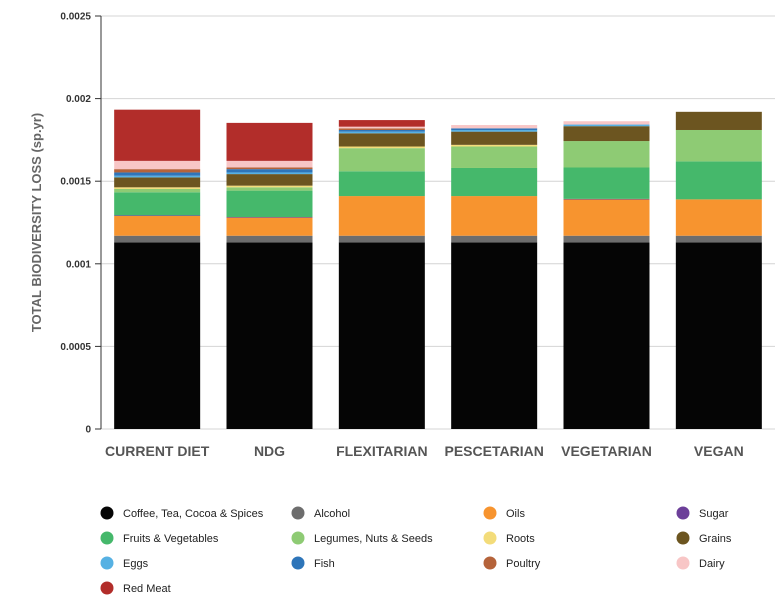  Describe the element at coordinates (332, 514) in the screenshot. I see `legend-label: Alcohol` at that location.